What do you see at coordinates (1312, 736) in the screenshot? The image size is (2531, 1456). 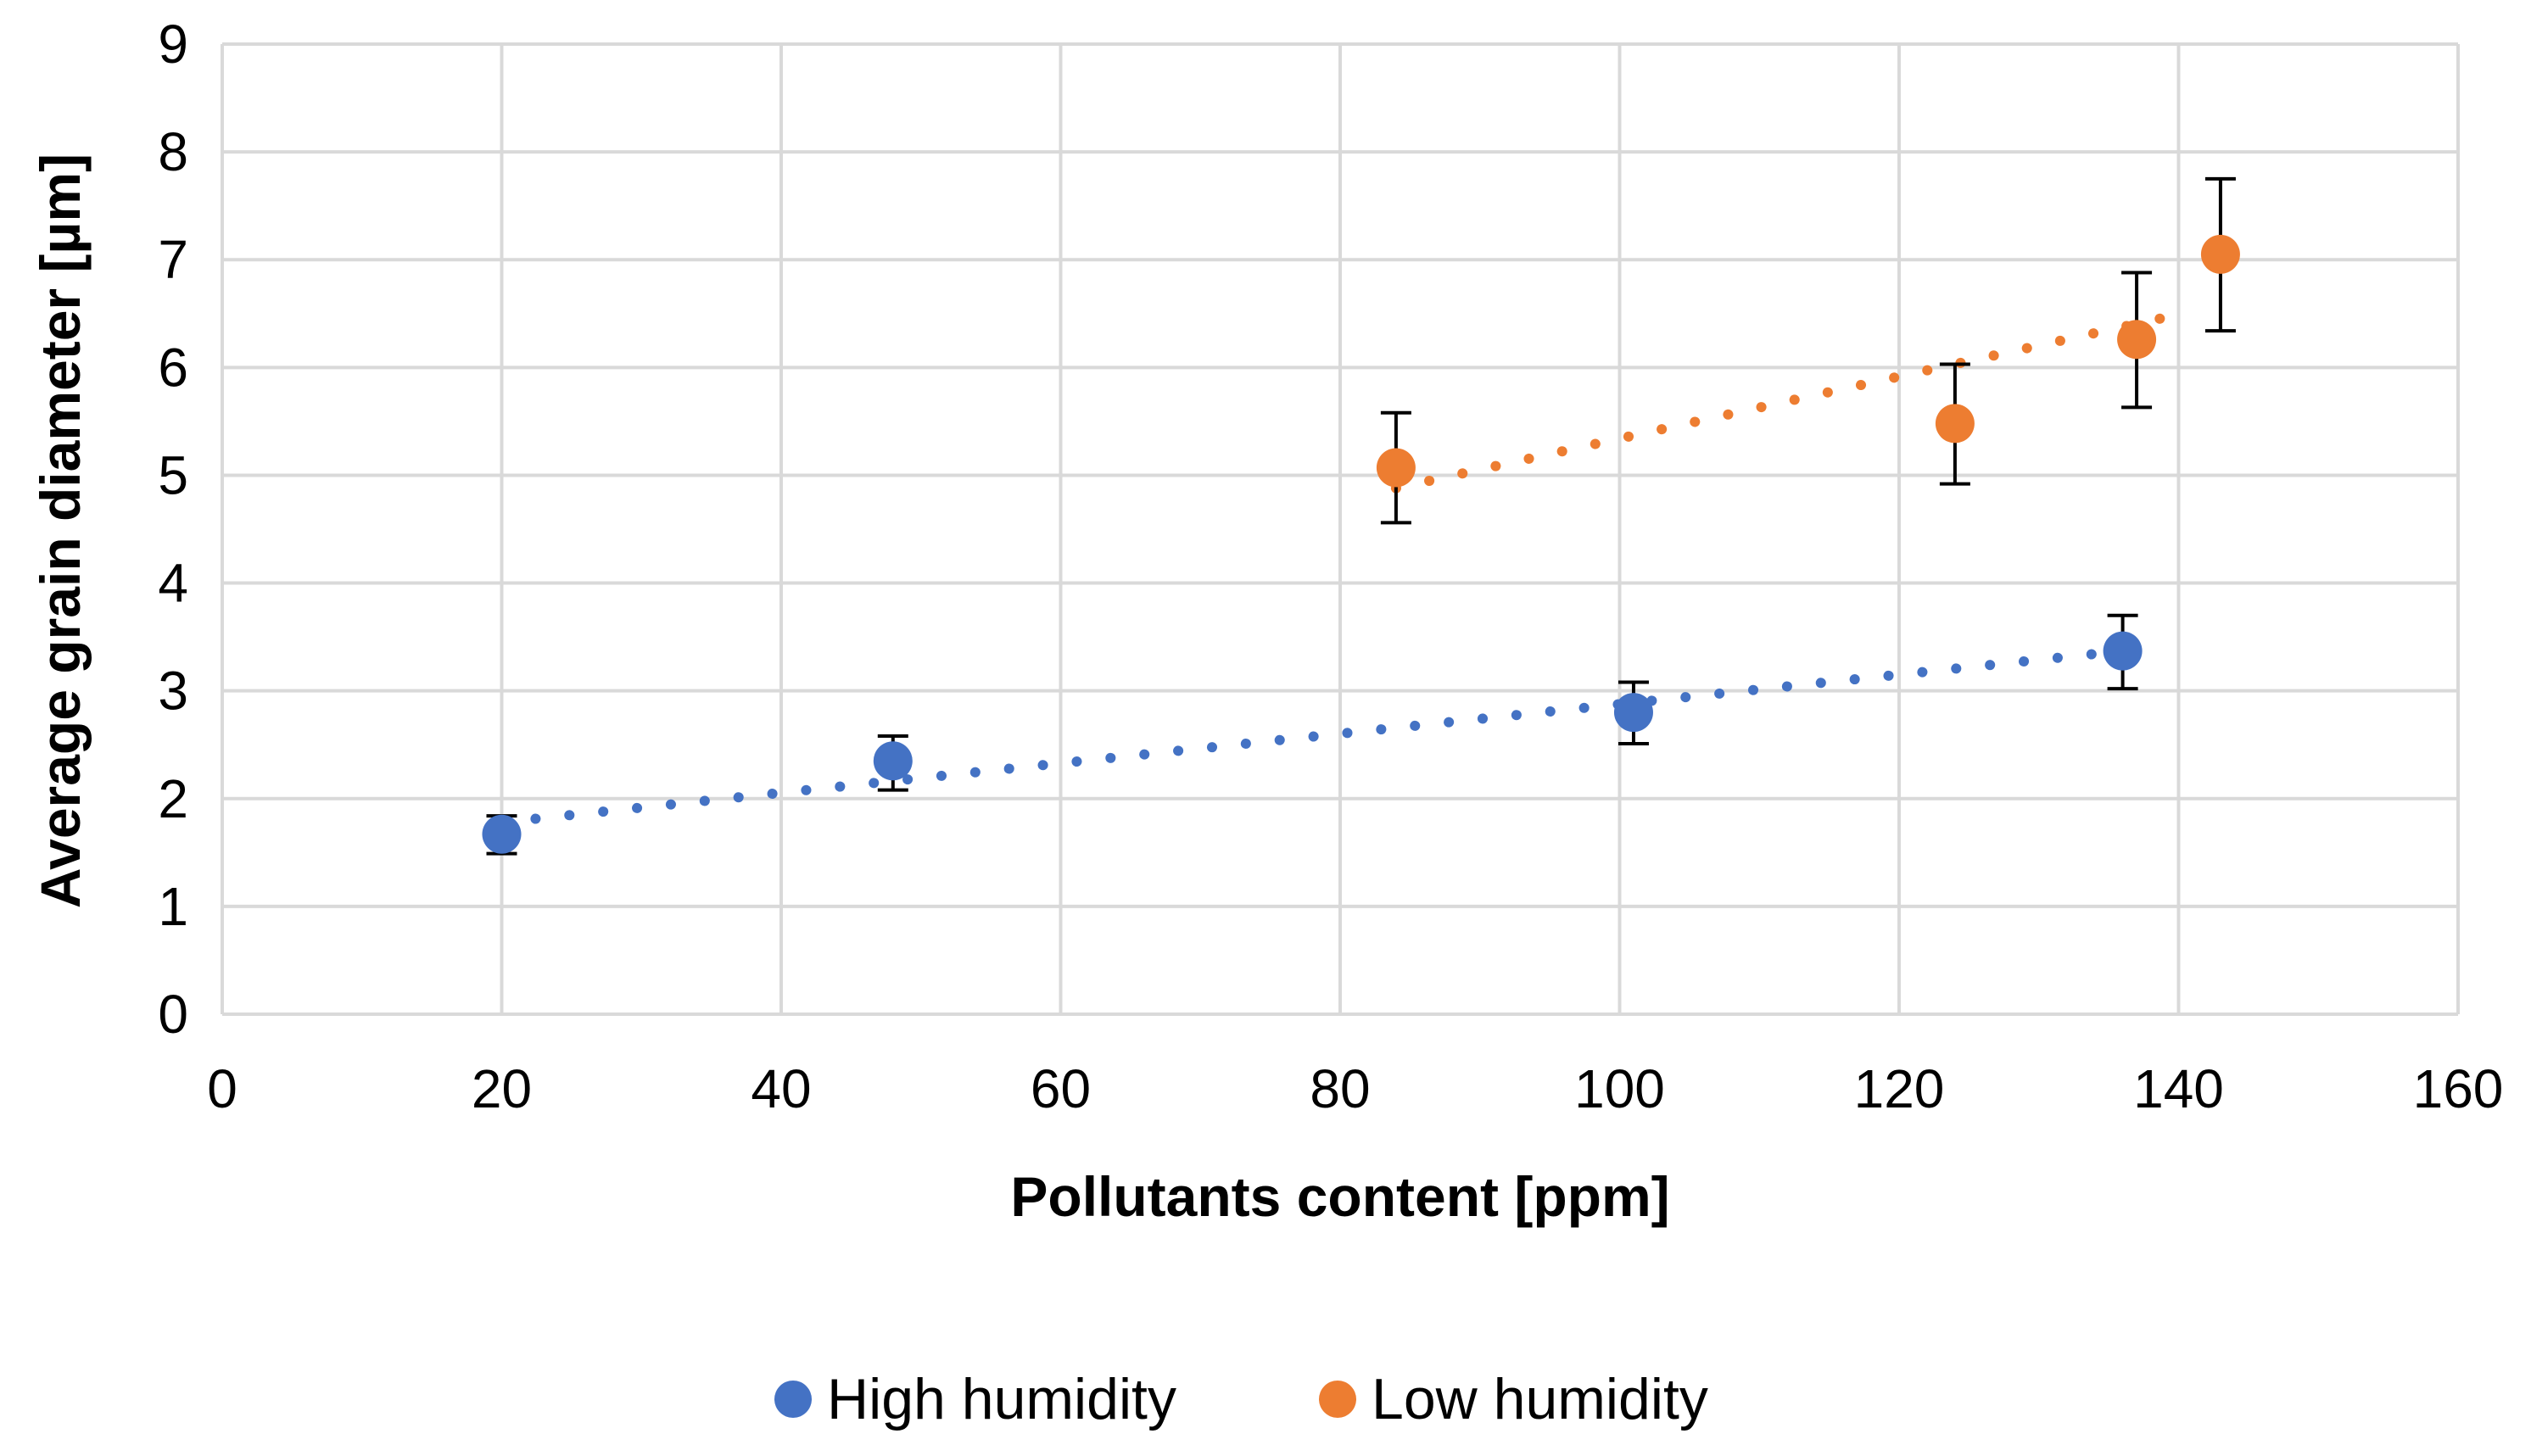 I see `trendline-high-humidity` at bounding box center [1312, 736].